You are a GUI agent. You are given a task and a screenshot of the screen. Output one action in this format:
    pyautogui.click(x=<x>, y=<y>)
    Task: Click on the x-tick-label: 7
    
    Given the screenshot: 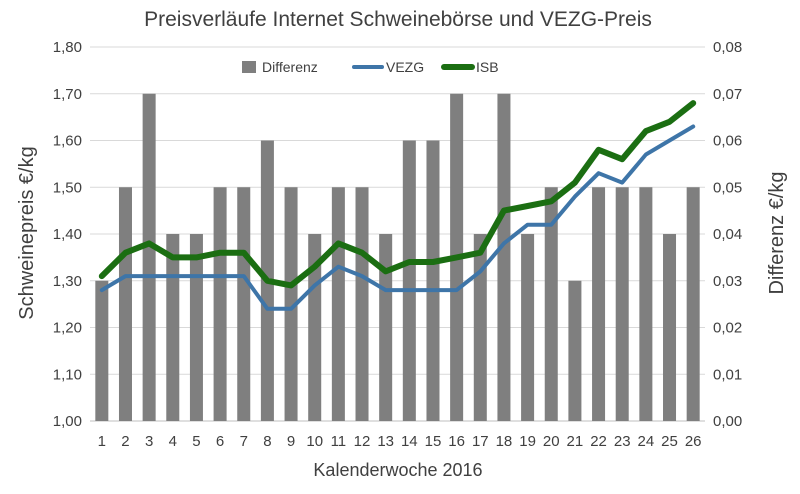 What is the action you would take?
    pyautogui.click(x=244, y=441)
    